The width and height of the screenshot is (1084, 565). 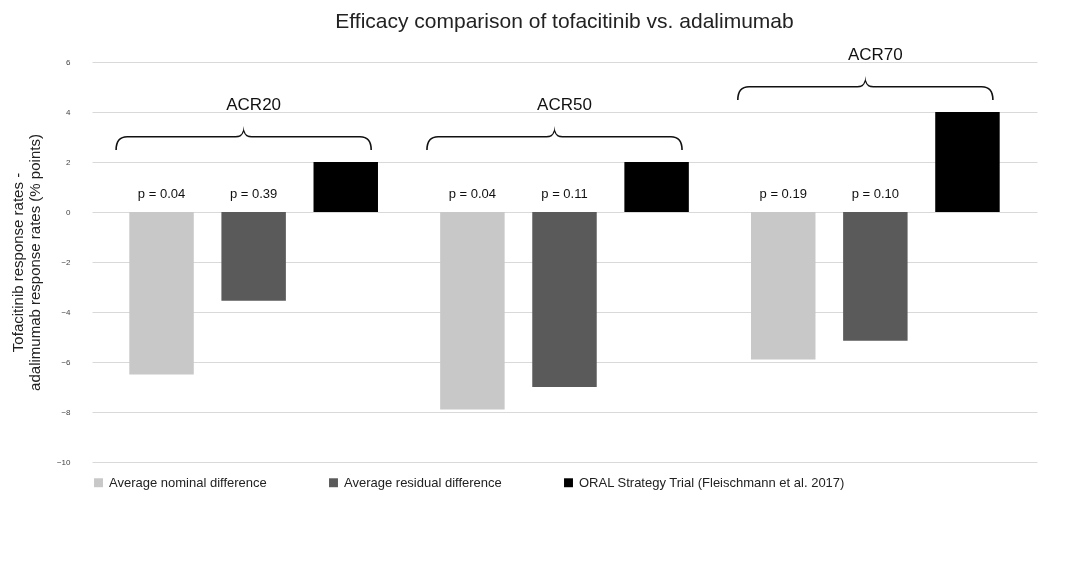 I want to click on y-axis-title: Tofacitinib response rates - adalimumab response rates (% points), so click(x=25, y=262).